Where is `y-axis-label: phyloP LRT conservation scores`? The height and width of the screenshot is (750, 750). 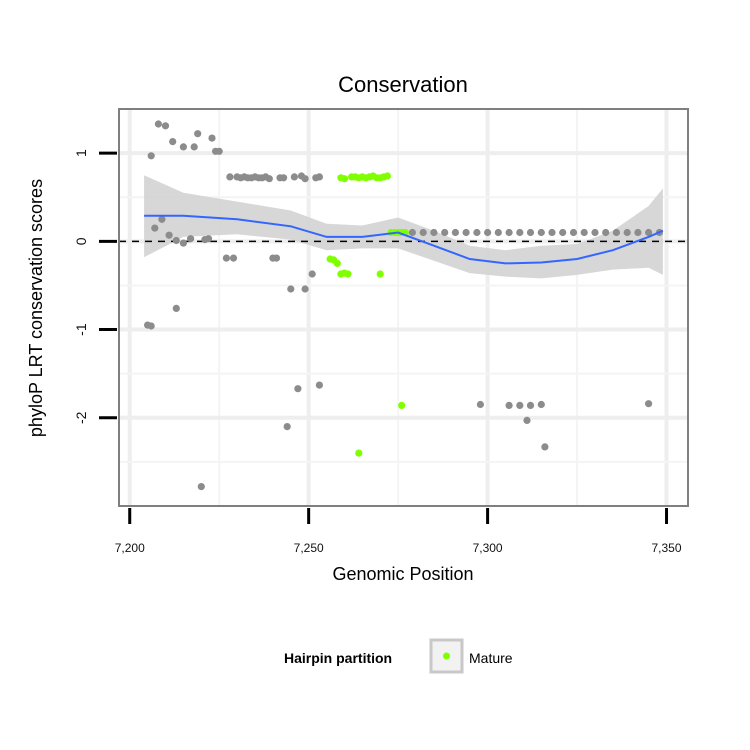
y-axis-label: phyloP LRT conservation scores is located at coordinates (36, 308).